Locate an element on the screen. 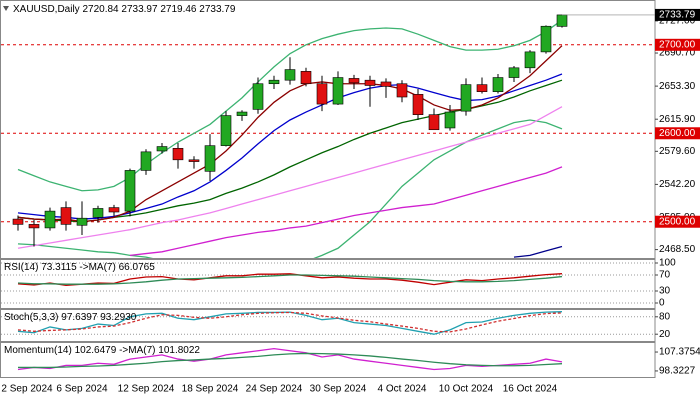 This screenshot has height=400, width=700. indicator-header: RSI(14) 73.3115 ->MA(7) 66.0765 is located at coordinates (79, 267).